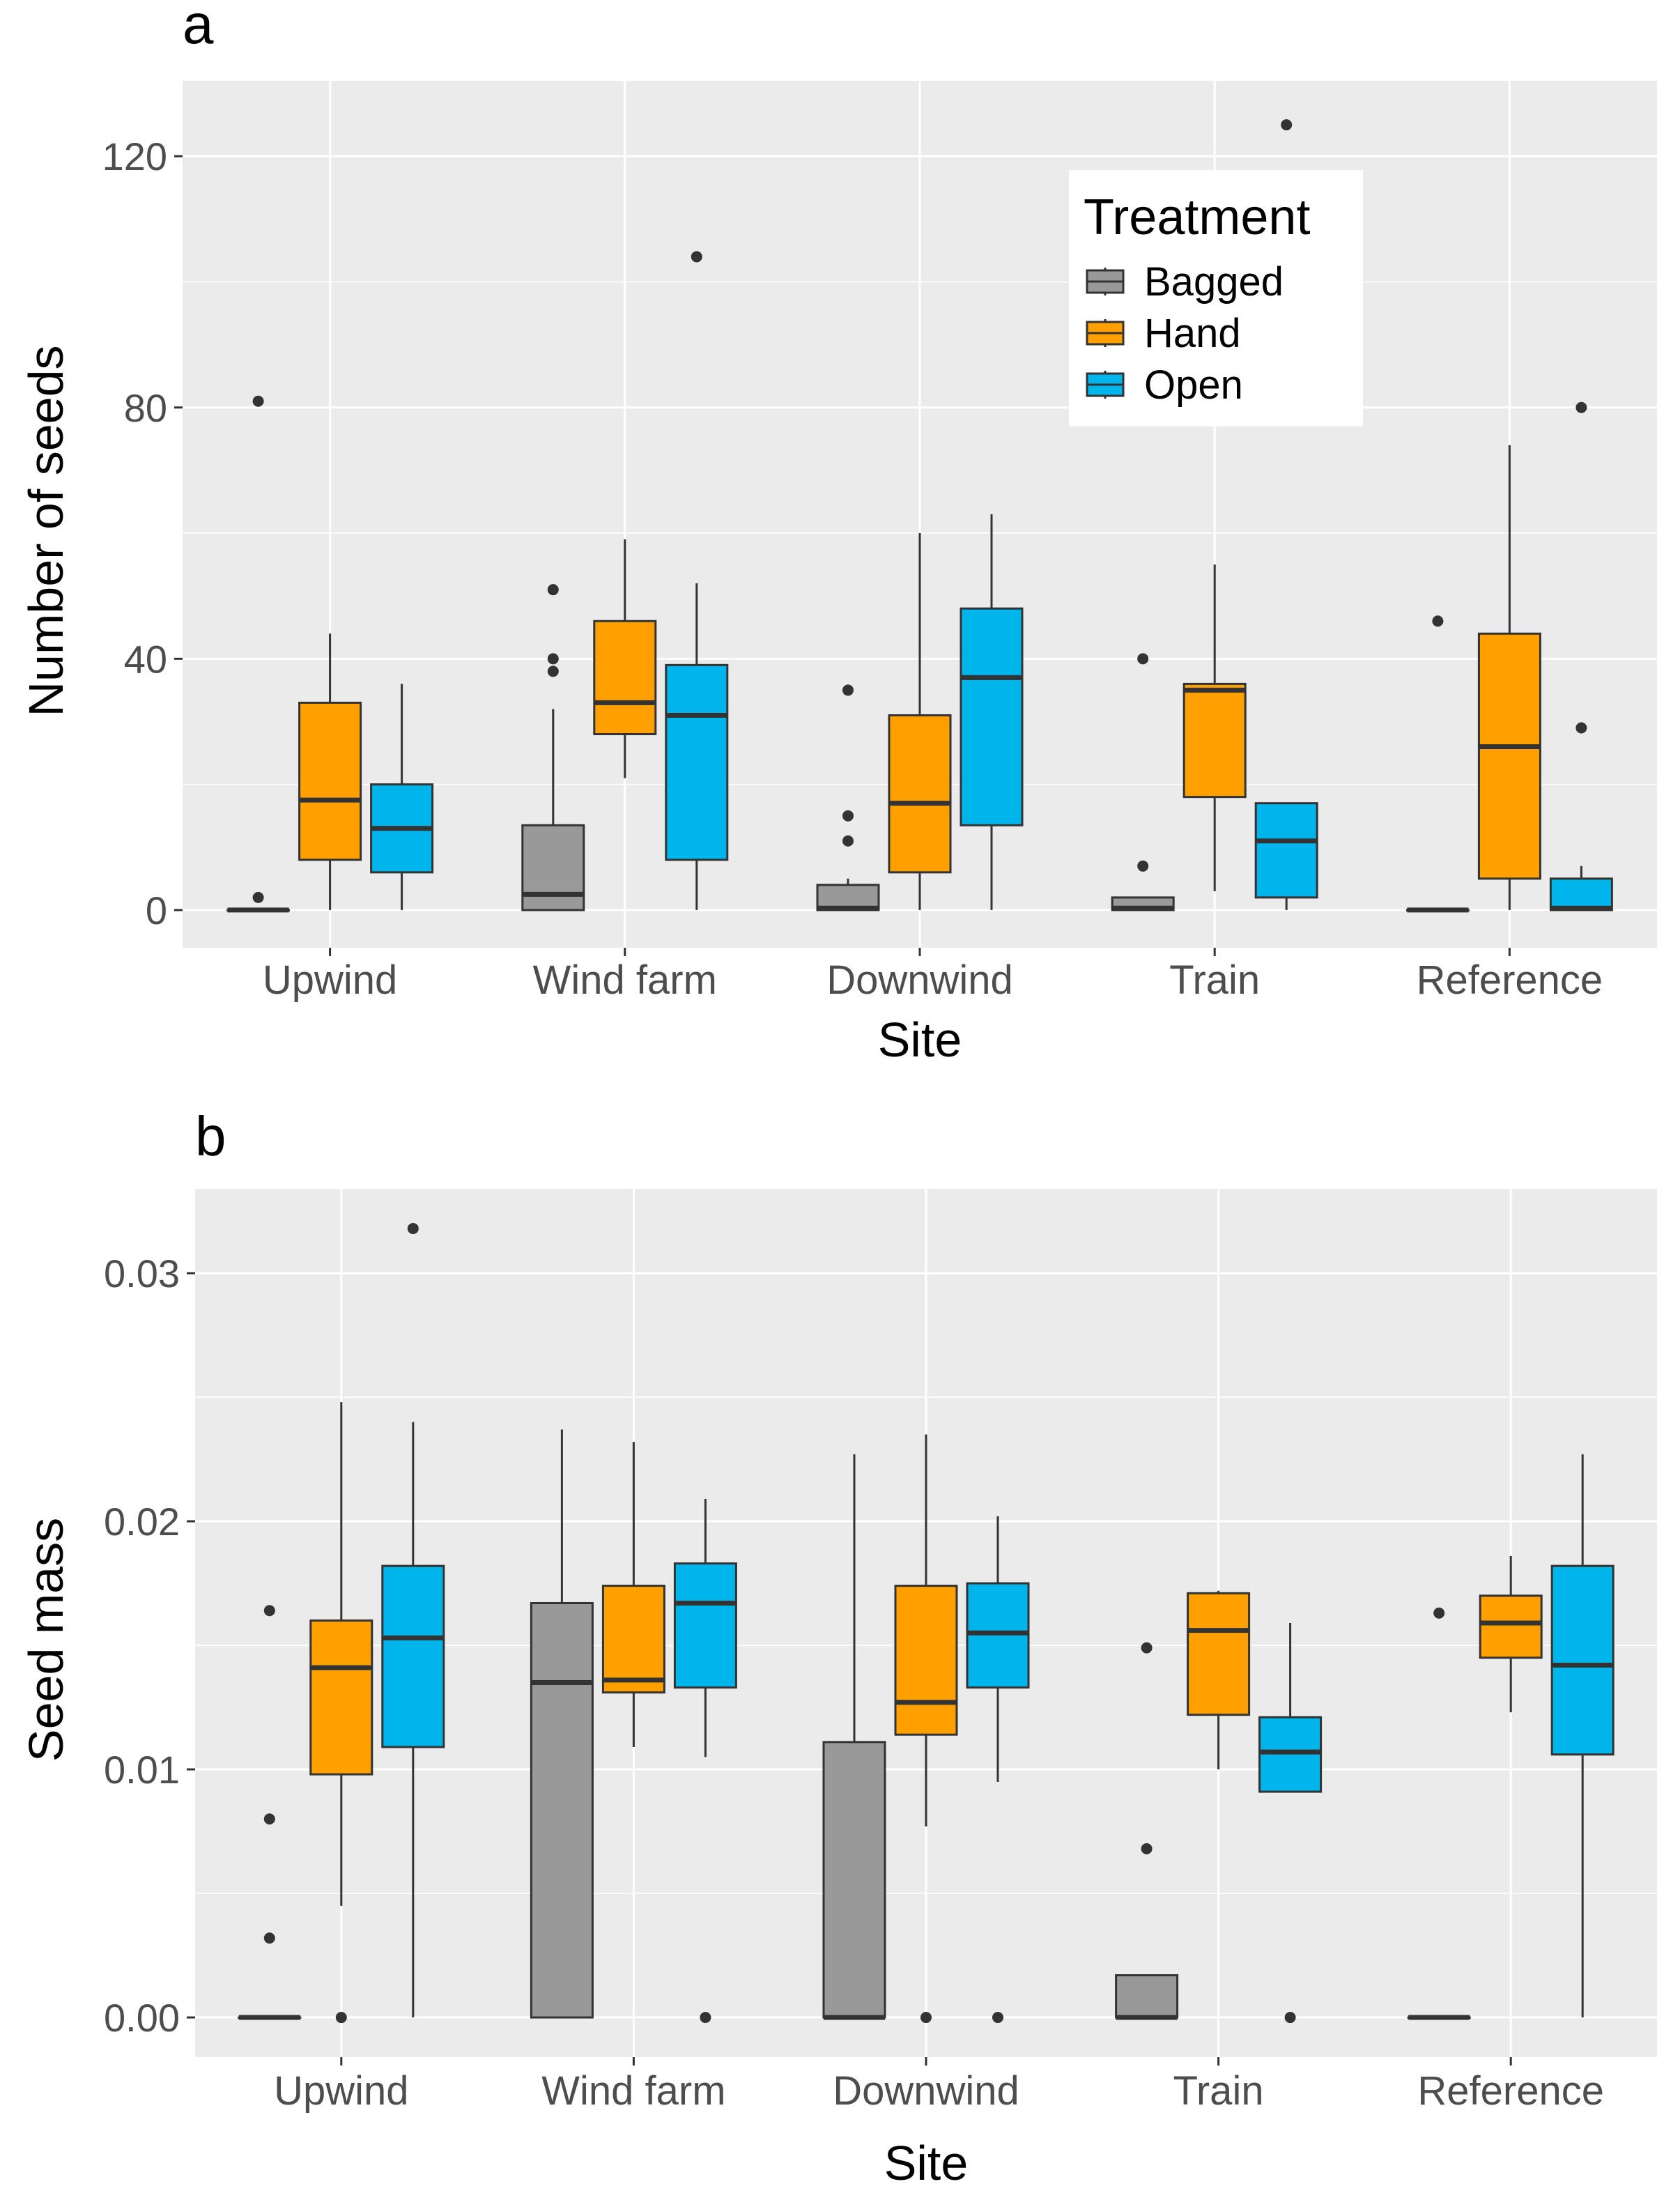 This screenshot has width=1680, height=2200. What do you see at coordinates (854, 1737) in the screenshot?
I see `box-bagged-downwind` at bounding box center [854, 1737].